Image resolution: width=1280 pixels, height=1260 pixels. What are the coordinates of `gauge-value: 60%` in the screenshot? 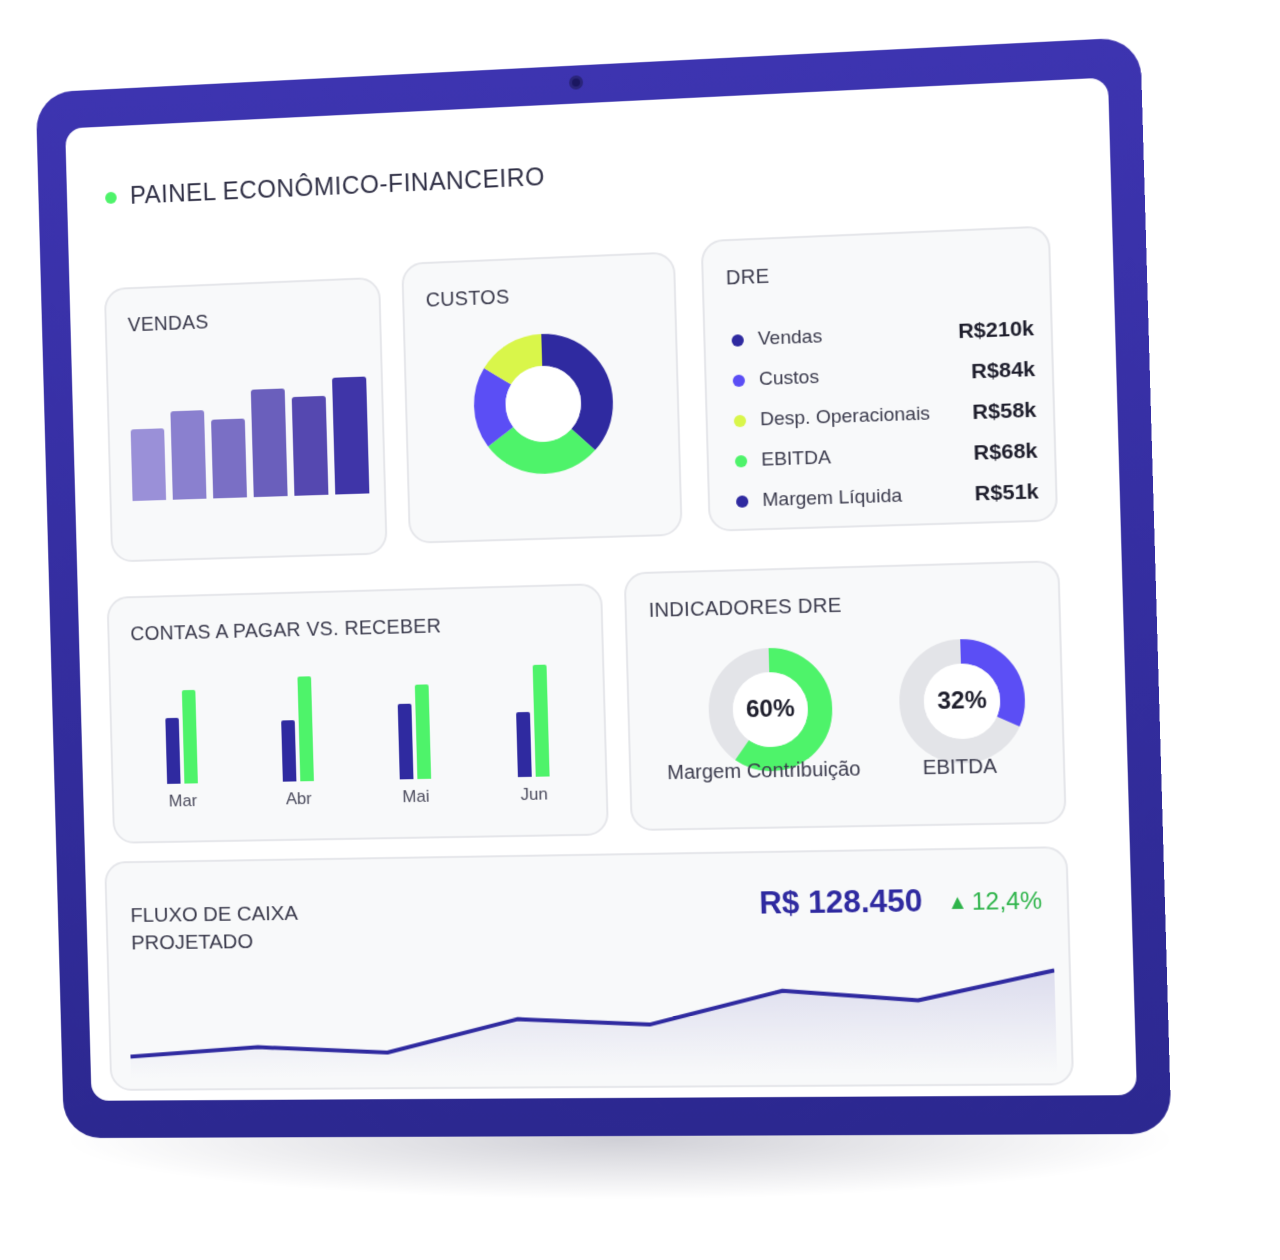 It's located at (770, 710).